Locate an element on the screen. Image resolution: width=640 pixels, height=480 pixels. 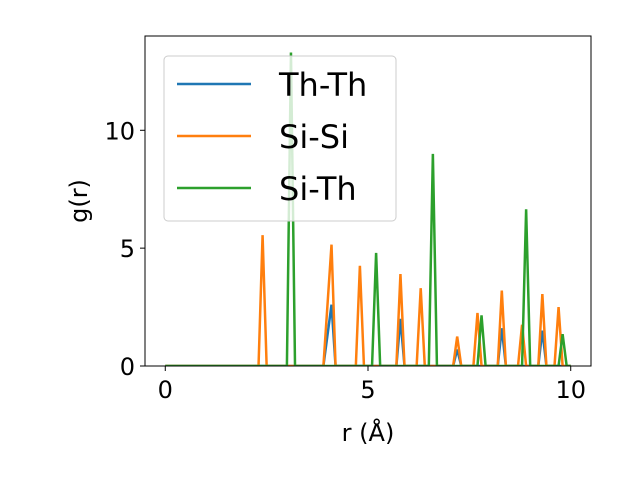
x-tick-label: 5 is located at coordinates (367, 390).